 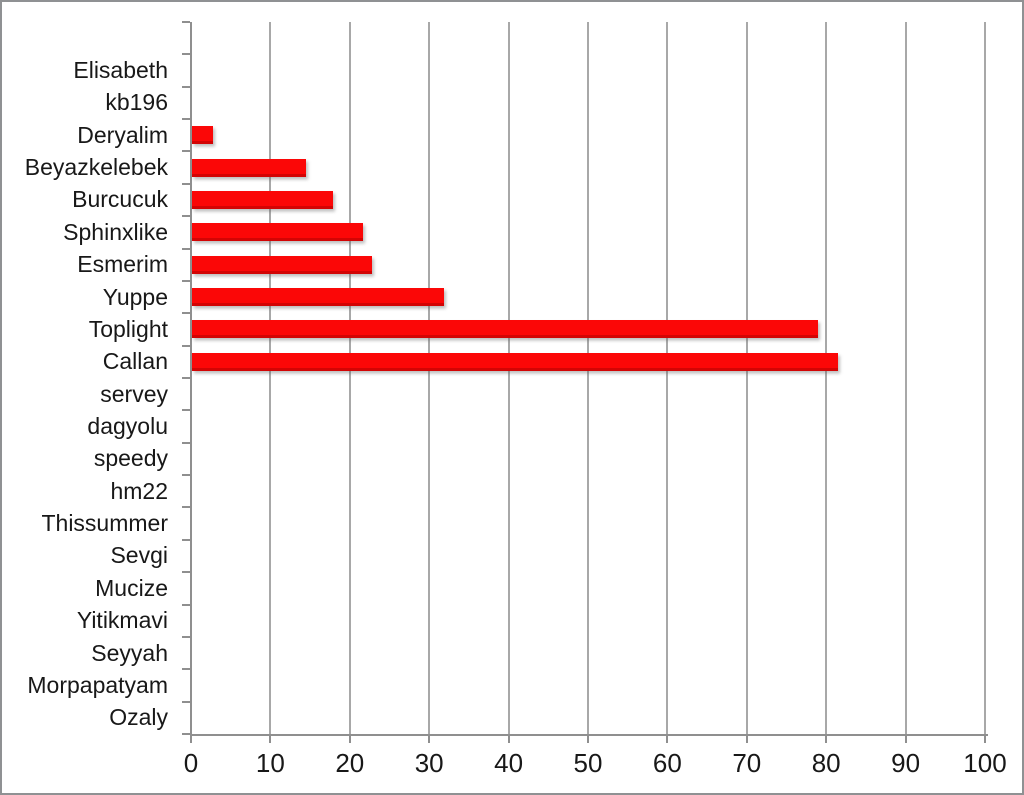 I want to click on category-label: Thissummer, so click(x=104, y=523).